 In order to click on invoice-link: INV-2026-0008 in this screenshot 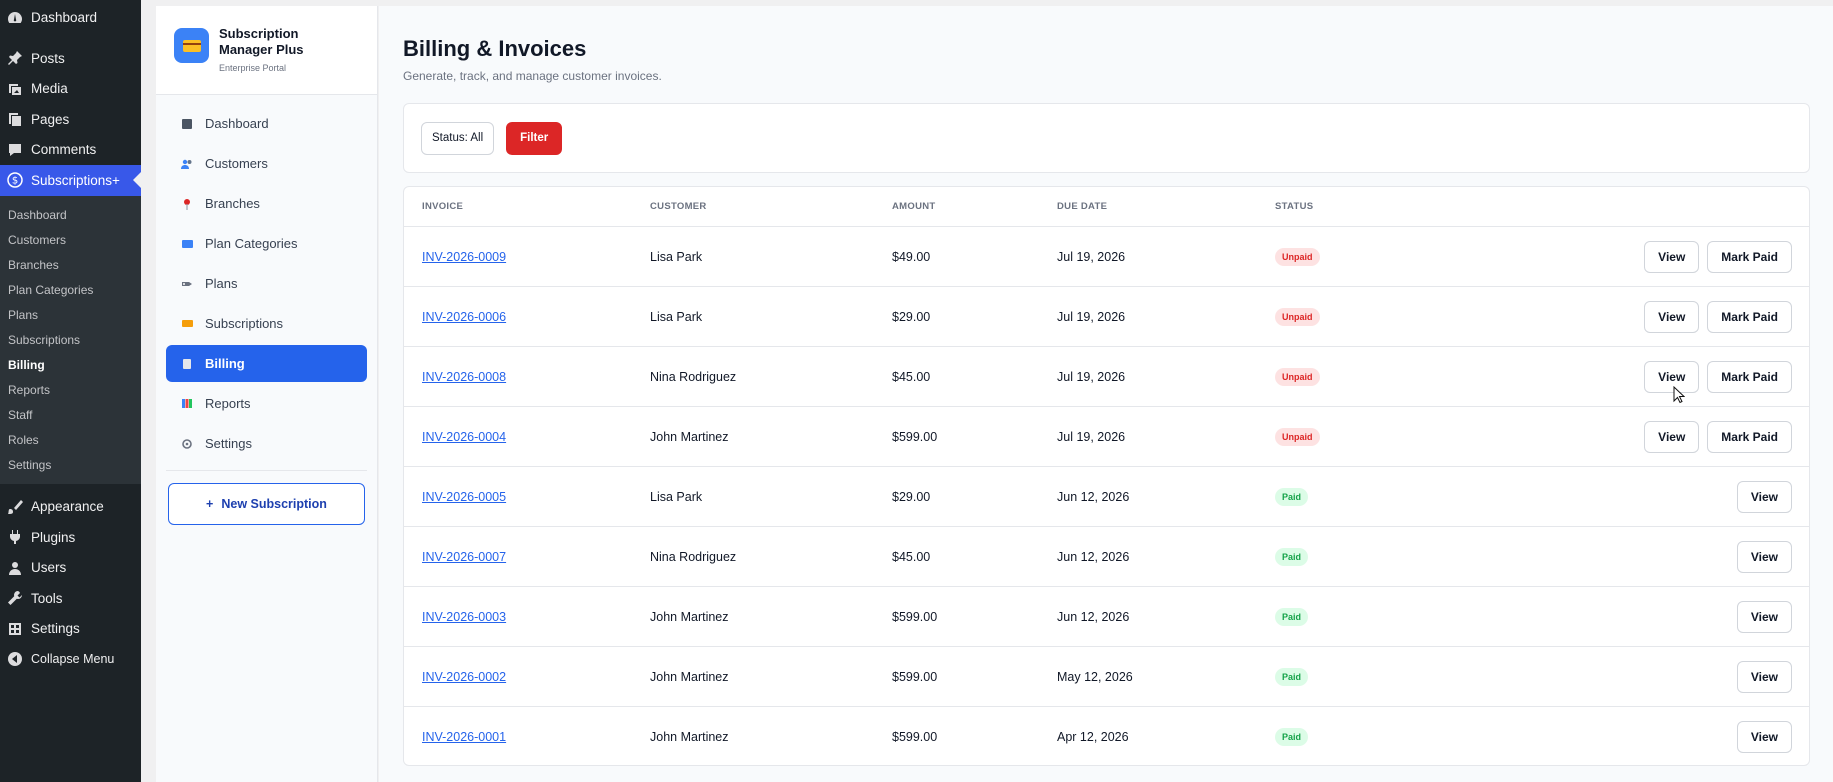, I will do `click(464, 376)`.